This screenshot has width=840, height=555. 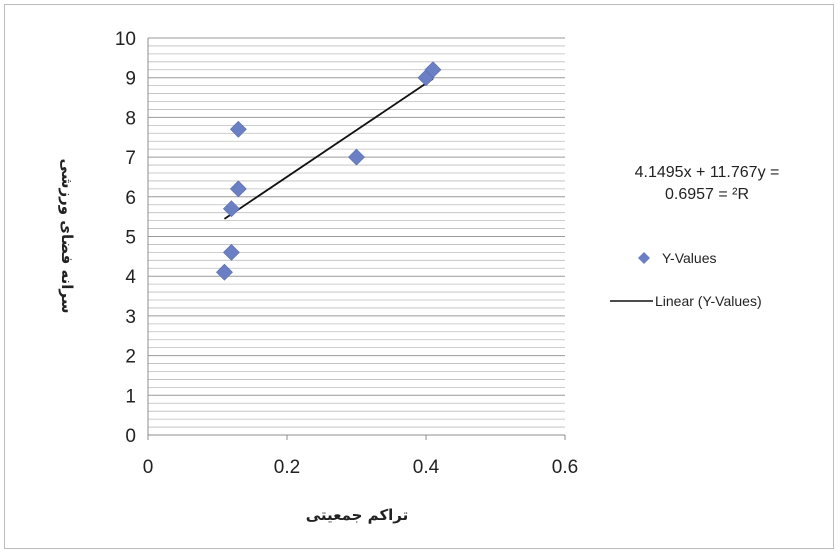 I want to click on legend-item-scatter: Y-Values, so click(x=689, y=258).